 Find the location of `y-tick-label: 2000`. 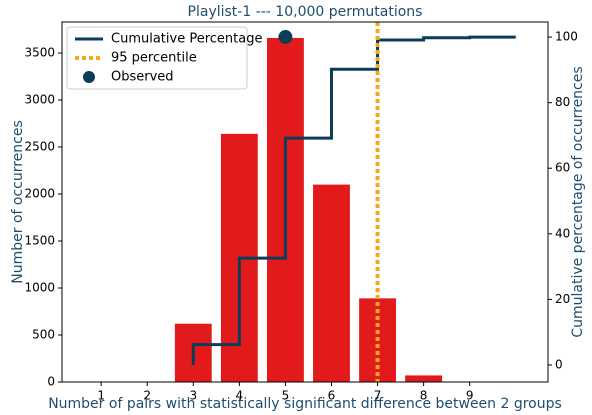

y-tick-label: 2000 is located at coordinates (39, 194).